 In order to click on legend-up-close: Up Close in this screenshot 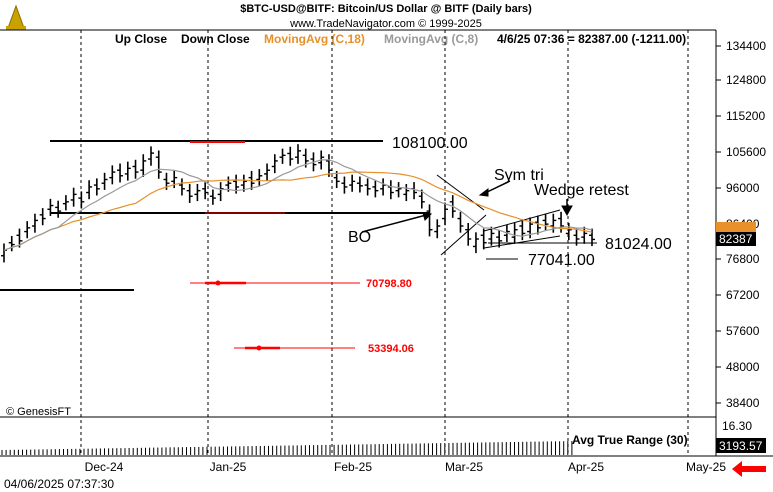, I will do `click(141, 39)`.